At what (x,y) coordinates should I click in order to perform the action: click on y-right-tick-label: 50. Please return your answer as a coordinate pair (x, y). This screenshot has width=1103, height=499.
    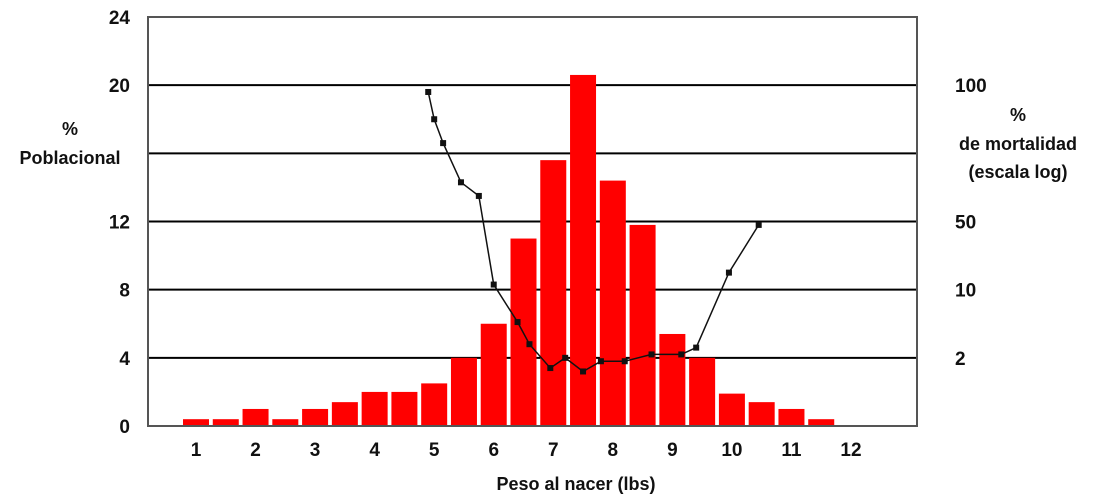
    Looking at the image, I should click on (965, 223).